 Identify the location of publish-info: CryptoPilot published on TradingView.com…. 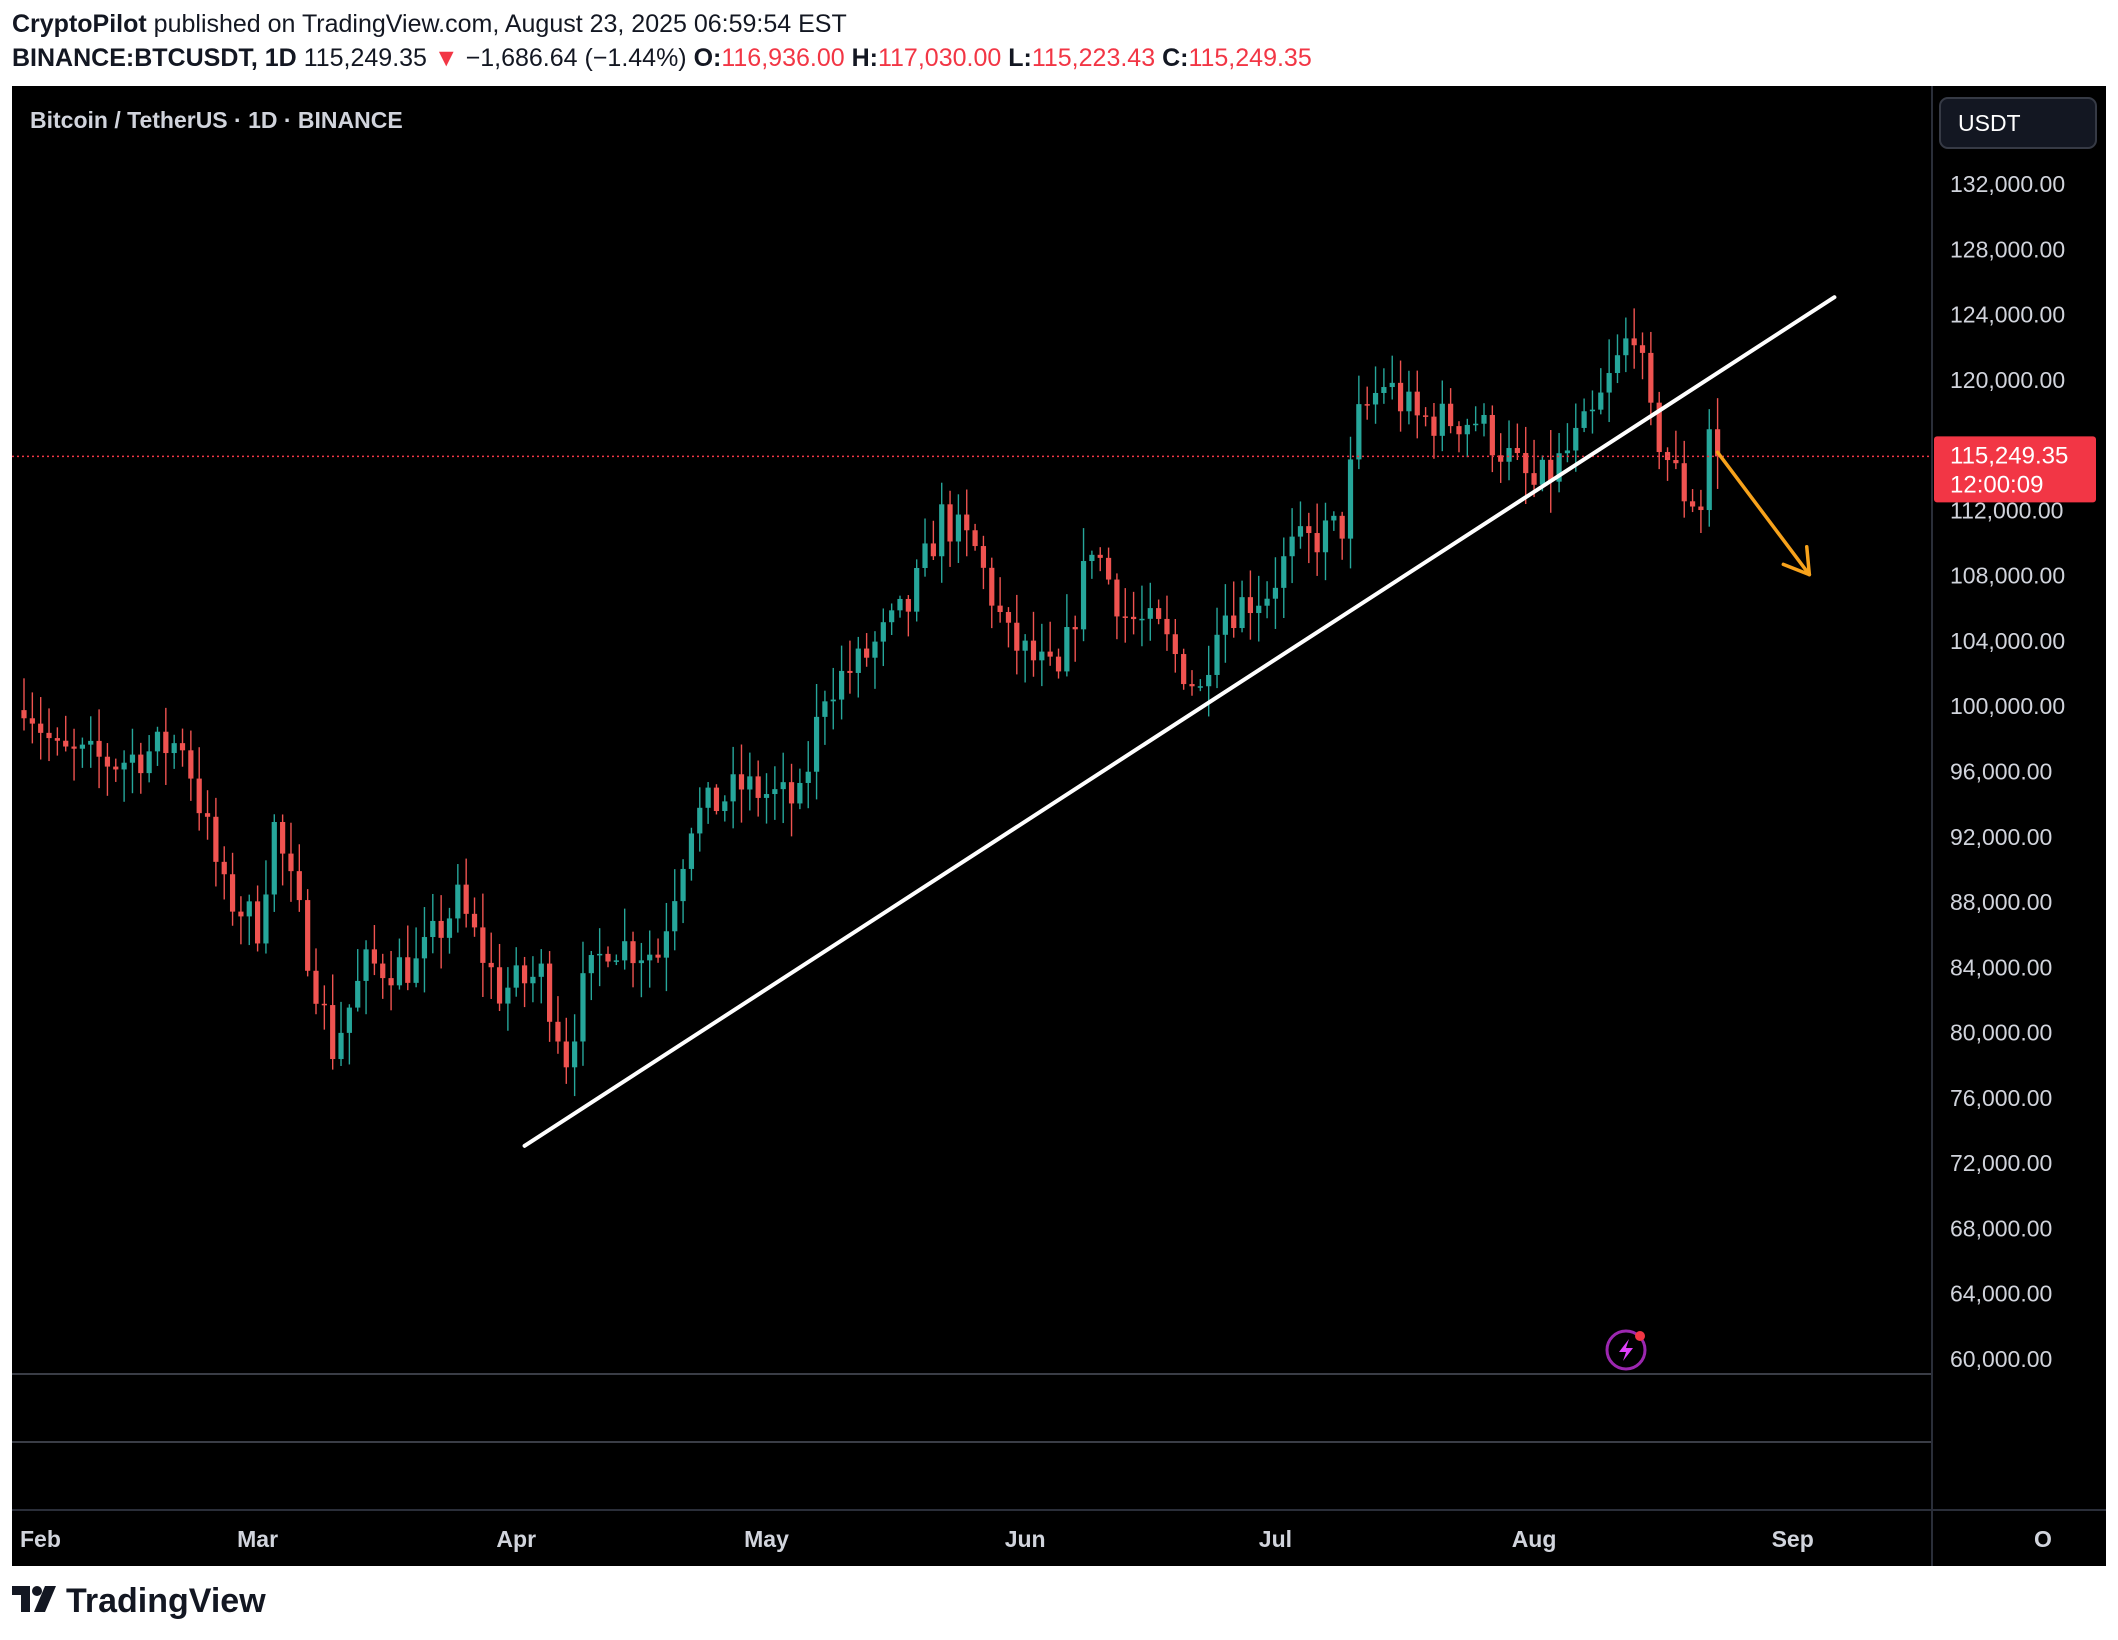
(429, 24).